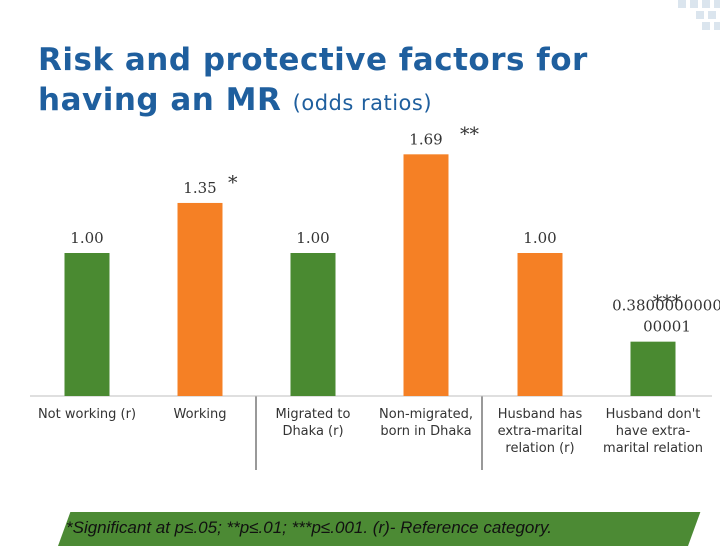 Image resolution: width=720 pixels, height=546 pixels. I want to click on significance-4: **, so click(470, 134).